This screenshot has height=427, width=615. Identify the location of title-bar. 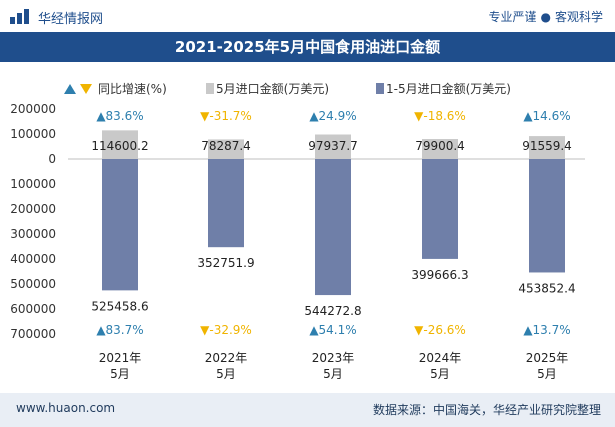
(307, 47).